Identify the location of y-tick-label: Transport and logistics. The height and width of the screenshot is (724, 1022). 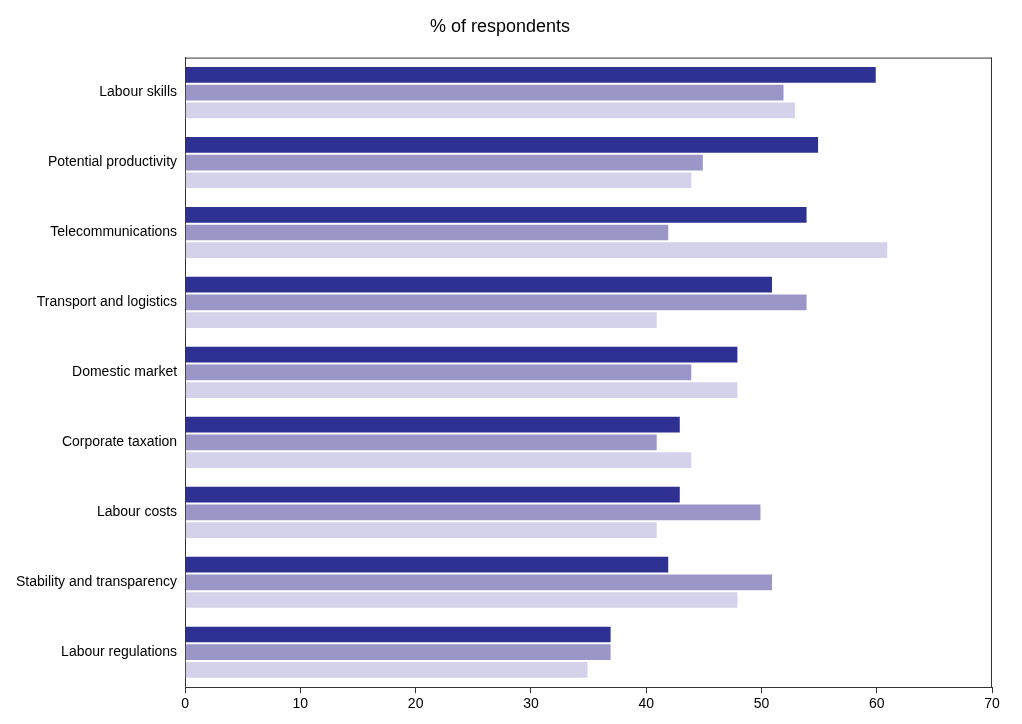
(107, 301).